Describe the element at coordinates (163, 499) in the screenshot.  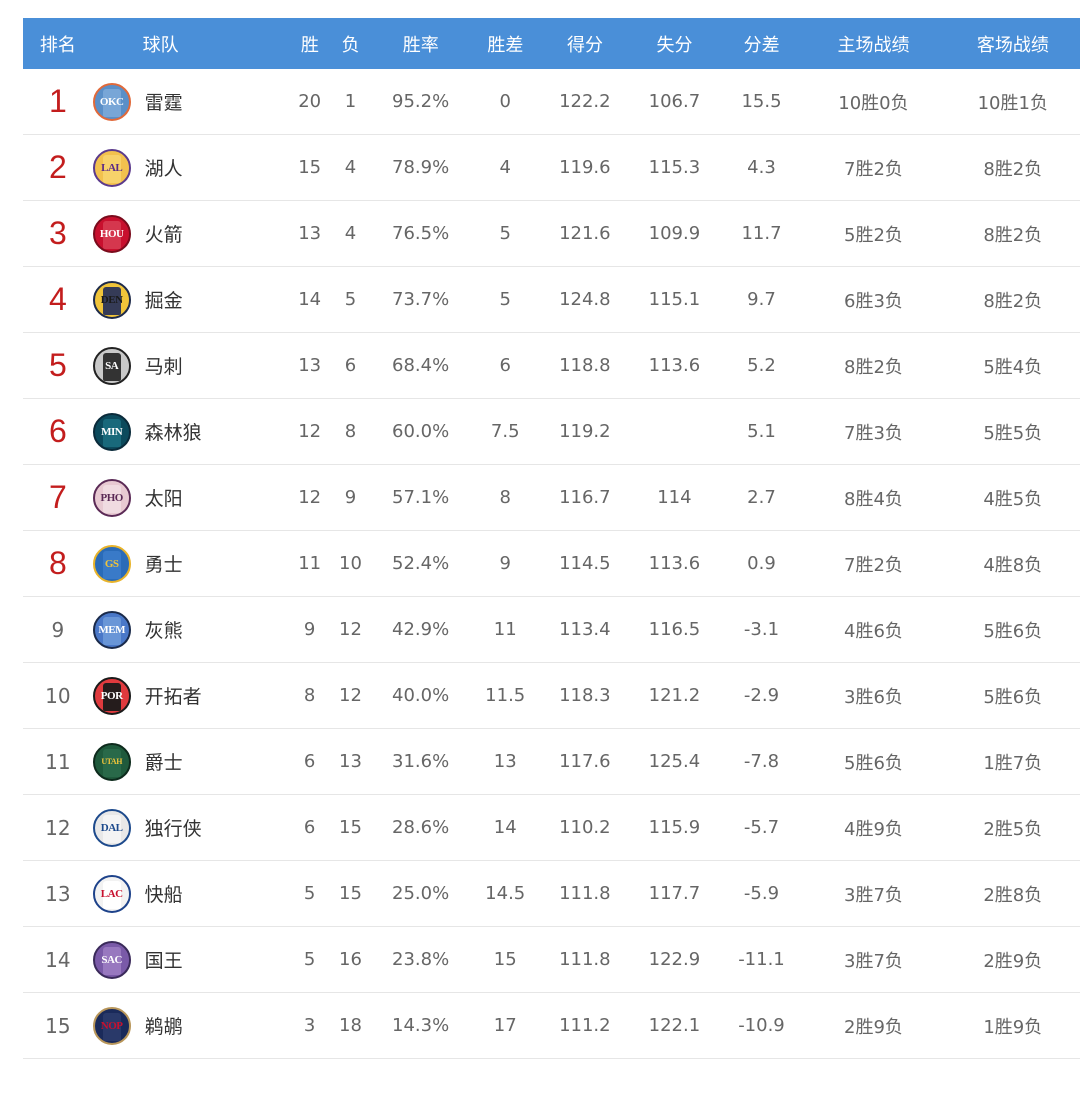
I see `team-name: 太阳` at that location.